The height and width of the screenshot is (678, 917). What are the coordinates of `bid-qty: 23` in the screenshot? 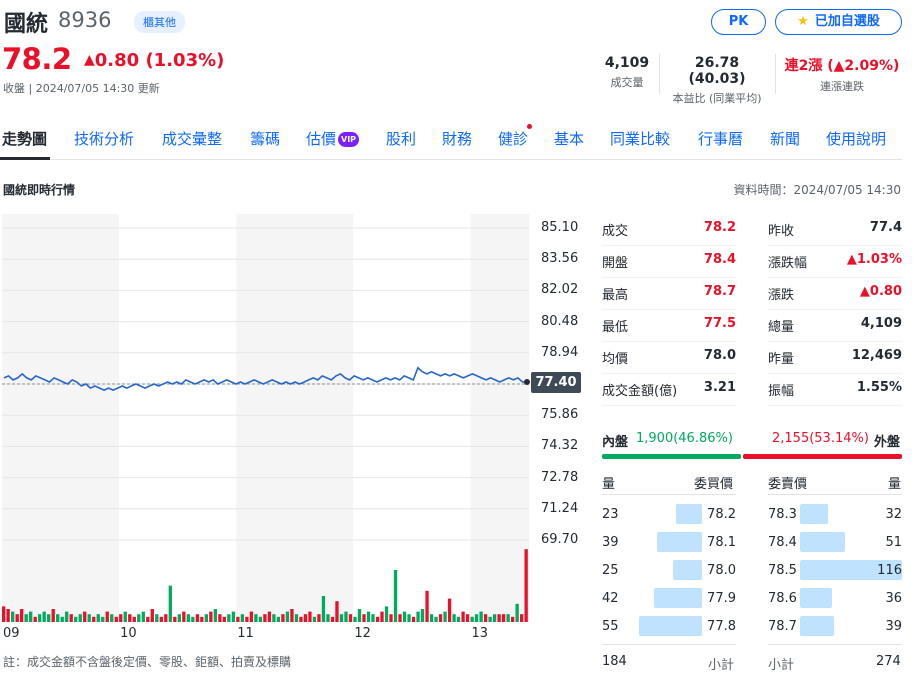 It's located at (610, 514).